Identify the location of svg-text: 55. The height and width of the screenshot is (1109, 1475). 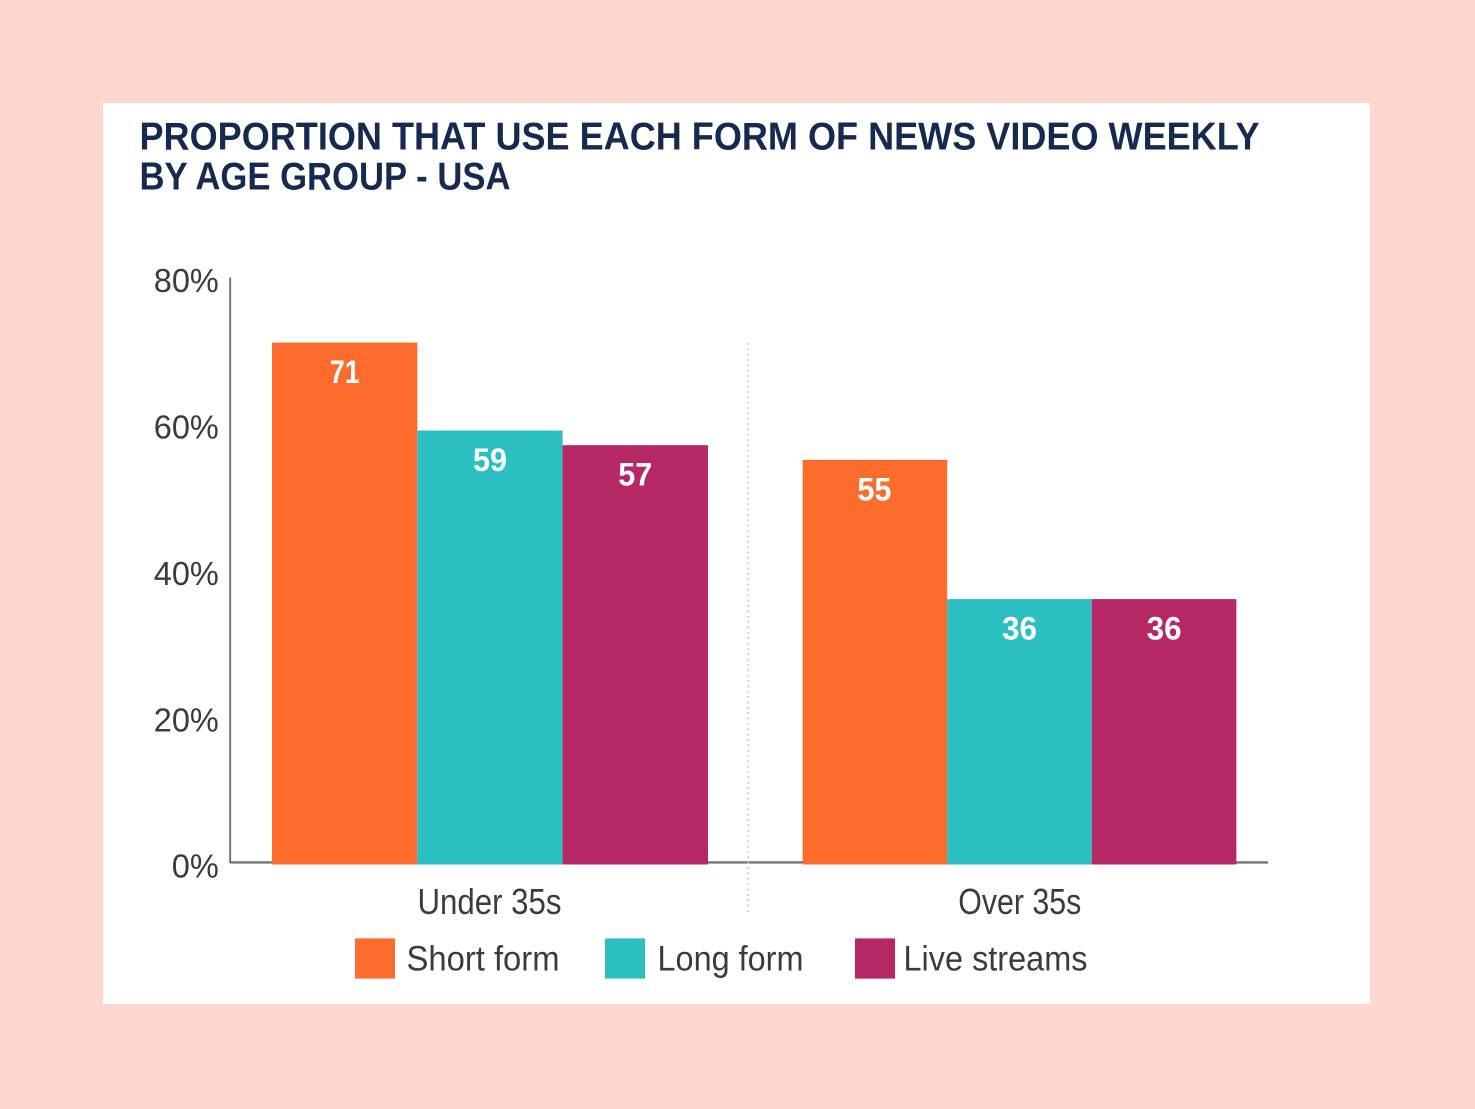
(874, 489).